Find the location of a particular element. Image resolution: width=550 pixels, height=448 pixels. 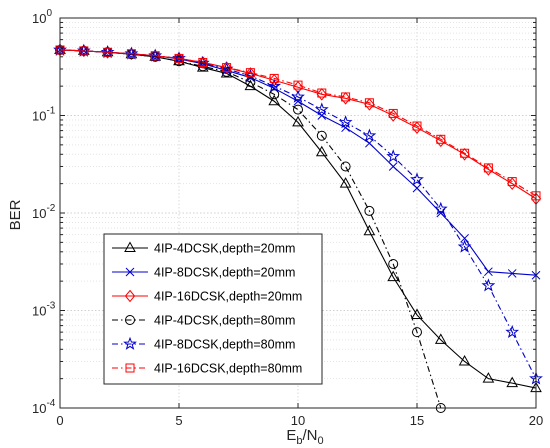

legend-entry: 4IP-16DCSK,depth=80mm is located at coordinates (207, 369).